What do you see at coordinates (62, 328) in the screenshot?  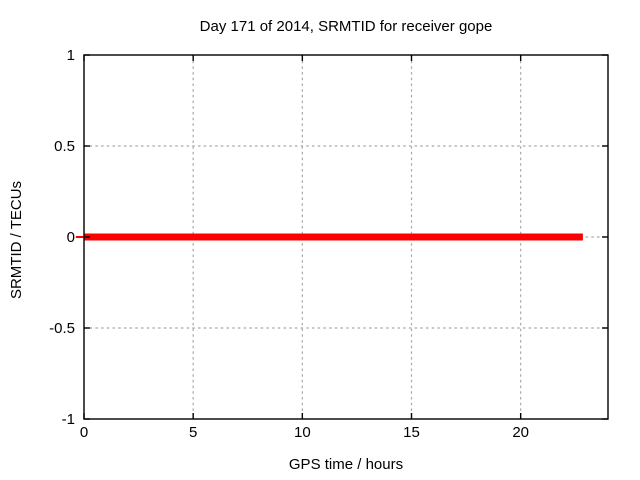 I see `y-tick-label--0.5: -0.5` at bounding box center [62, 328].